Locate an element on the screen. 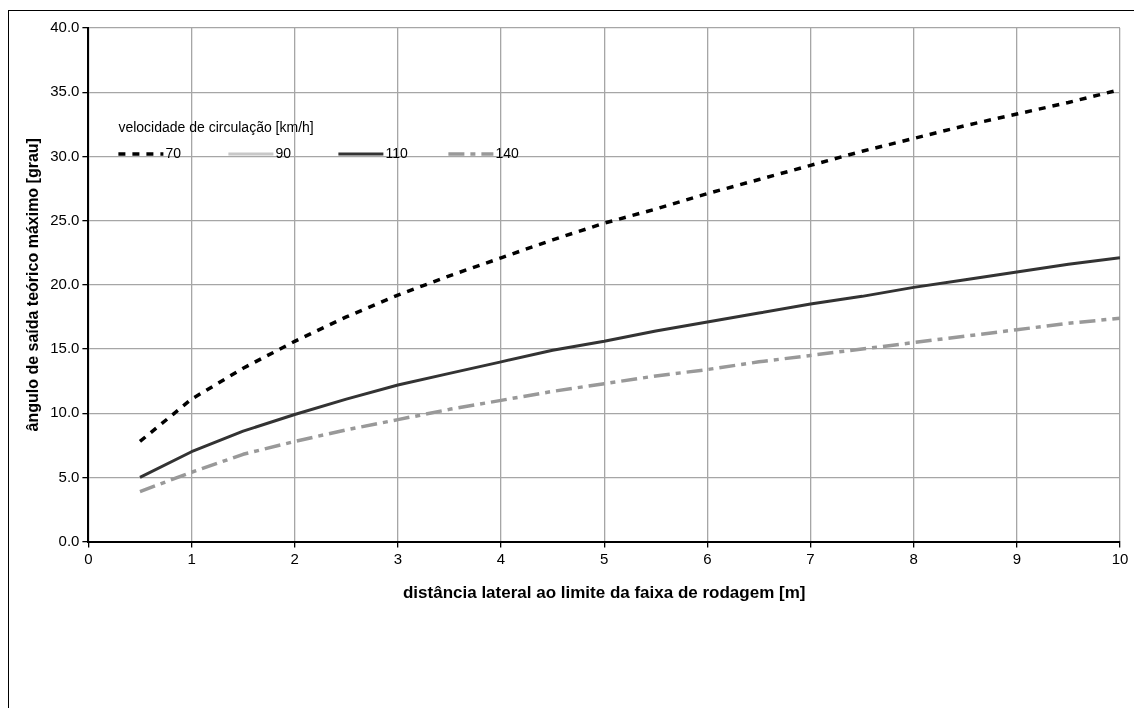  x-tick-label: 0 is located at coordinates (88, 558).